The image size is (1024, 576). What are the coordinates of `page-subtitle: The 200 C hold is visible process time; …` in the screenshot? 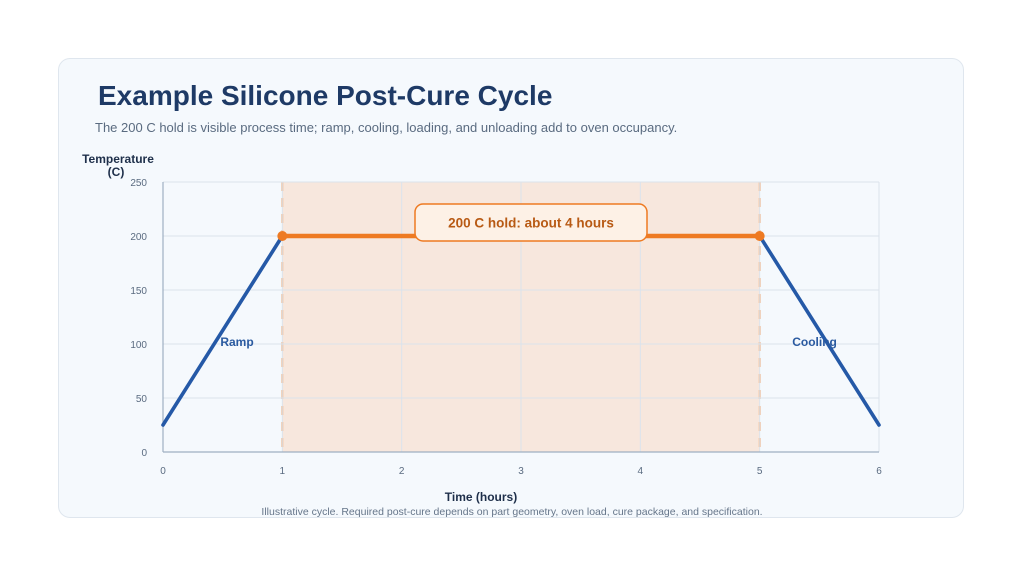 It's located at (386, 127).